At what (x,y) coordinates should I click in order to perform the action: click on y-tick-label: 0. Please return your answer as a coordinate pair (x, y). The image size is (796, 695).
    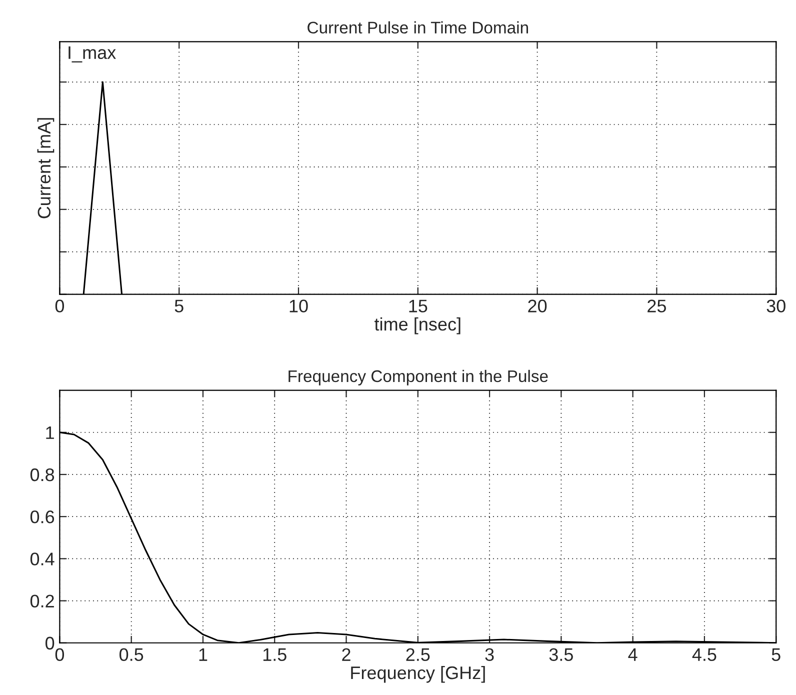
    Looking at the image, I should click on (50, 643).